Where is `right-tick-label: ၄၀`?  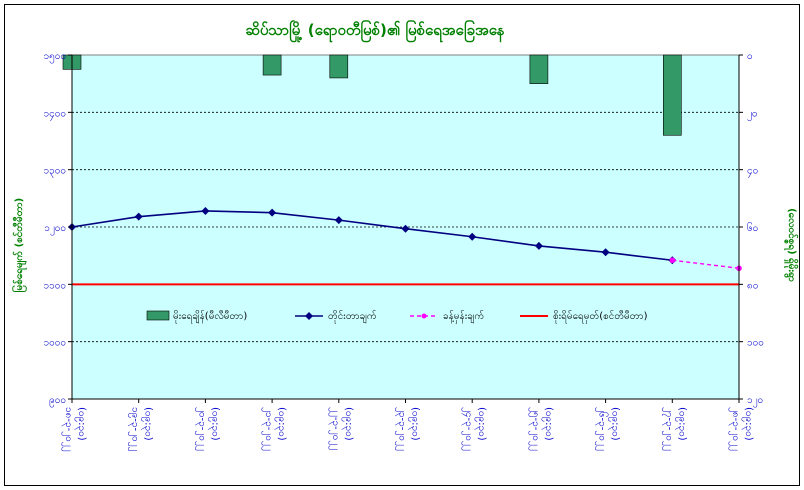 right-tick-label: ၄၀ is located at coordinates (752, 172).